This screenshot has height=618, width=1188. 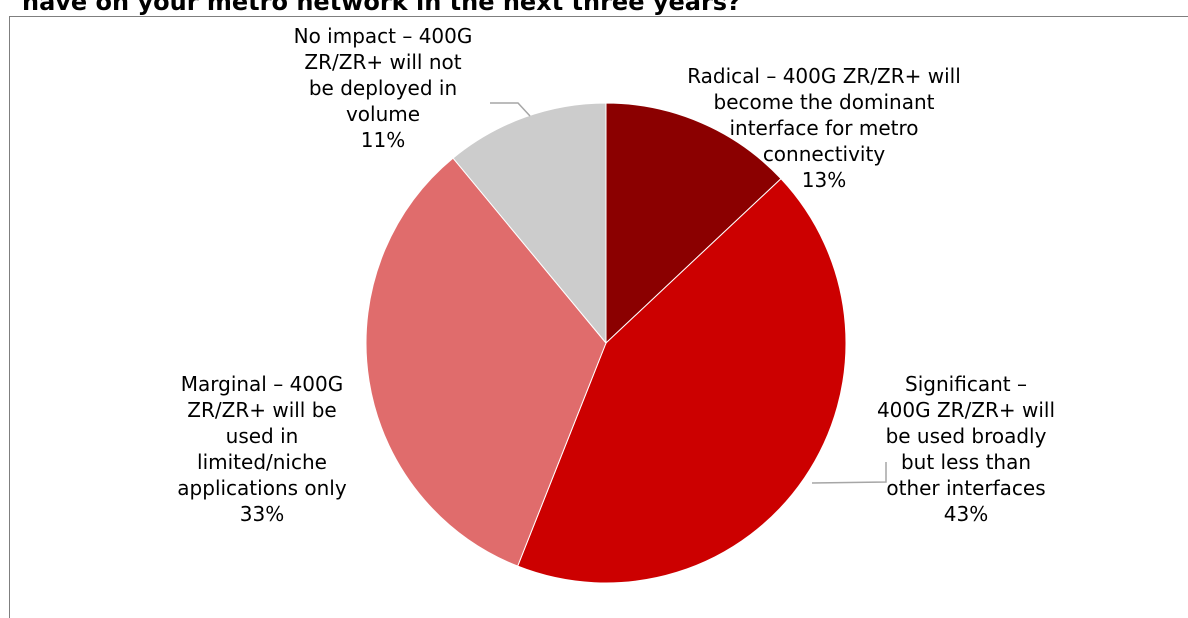 I want to click on slice-label-line: limited/niche, so click(x=262, y=462).